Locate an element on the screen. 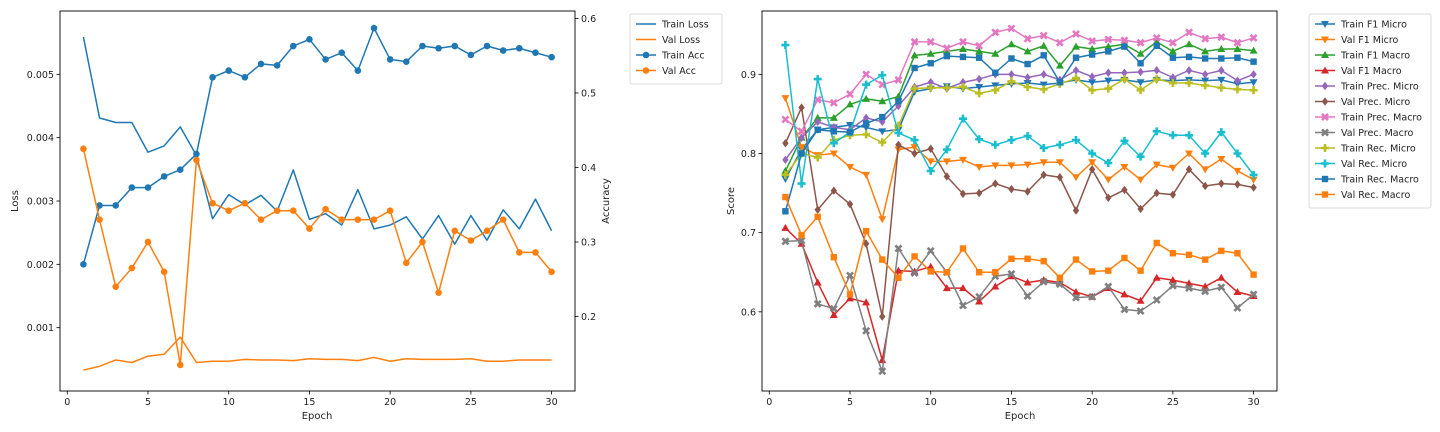 The width and height of the screenshot is (1440, 432). series-line is located at coordinates (1019, 294).